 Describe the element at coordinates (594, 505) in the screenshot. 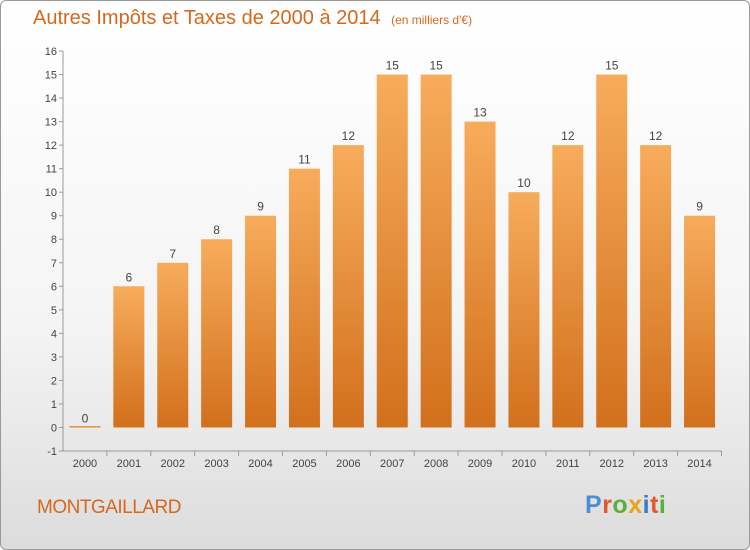

I see `brand-letter: P` at that location.